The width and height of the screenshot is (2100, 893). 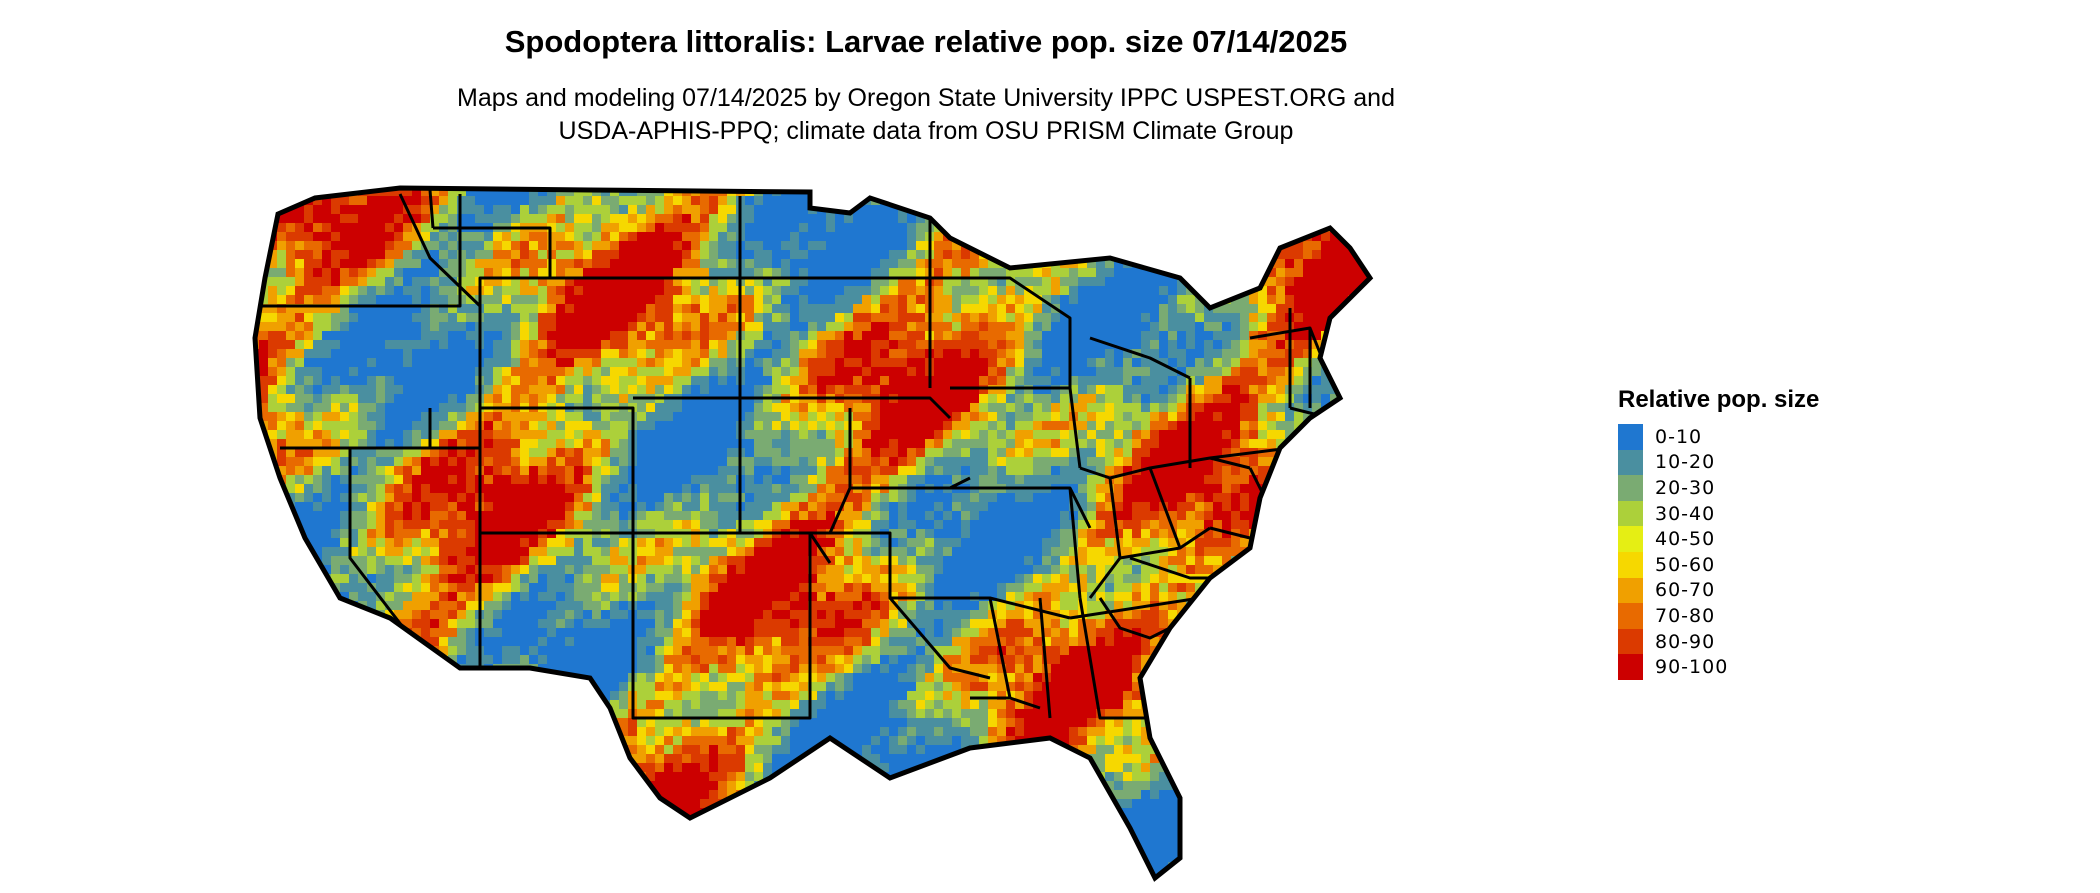 What do you see at coordinates (1768, 437) in the screenshot?
I see `legend-item: 0-10` at bounding box center [1768, 437].